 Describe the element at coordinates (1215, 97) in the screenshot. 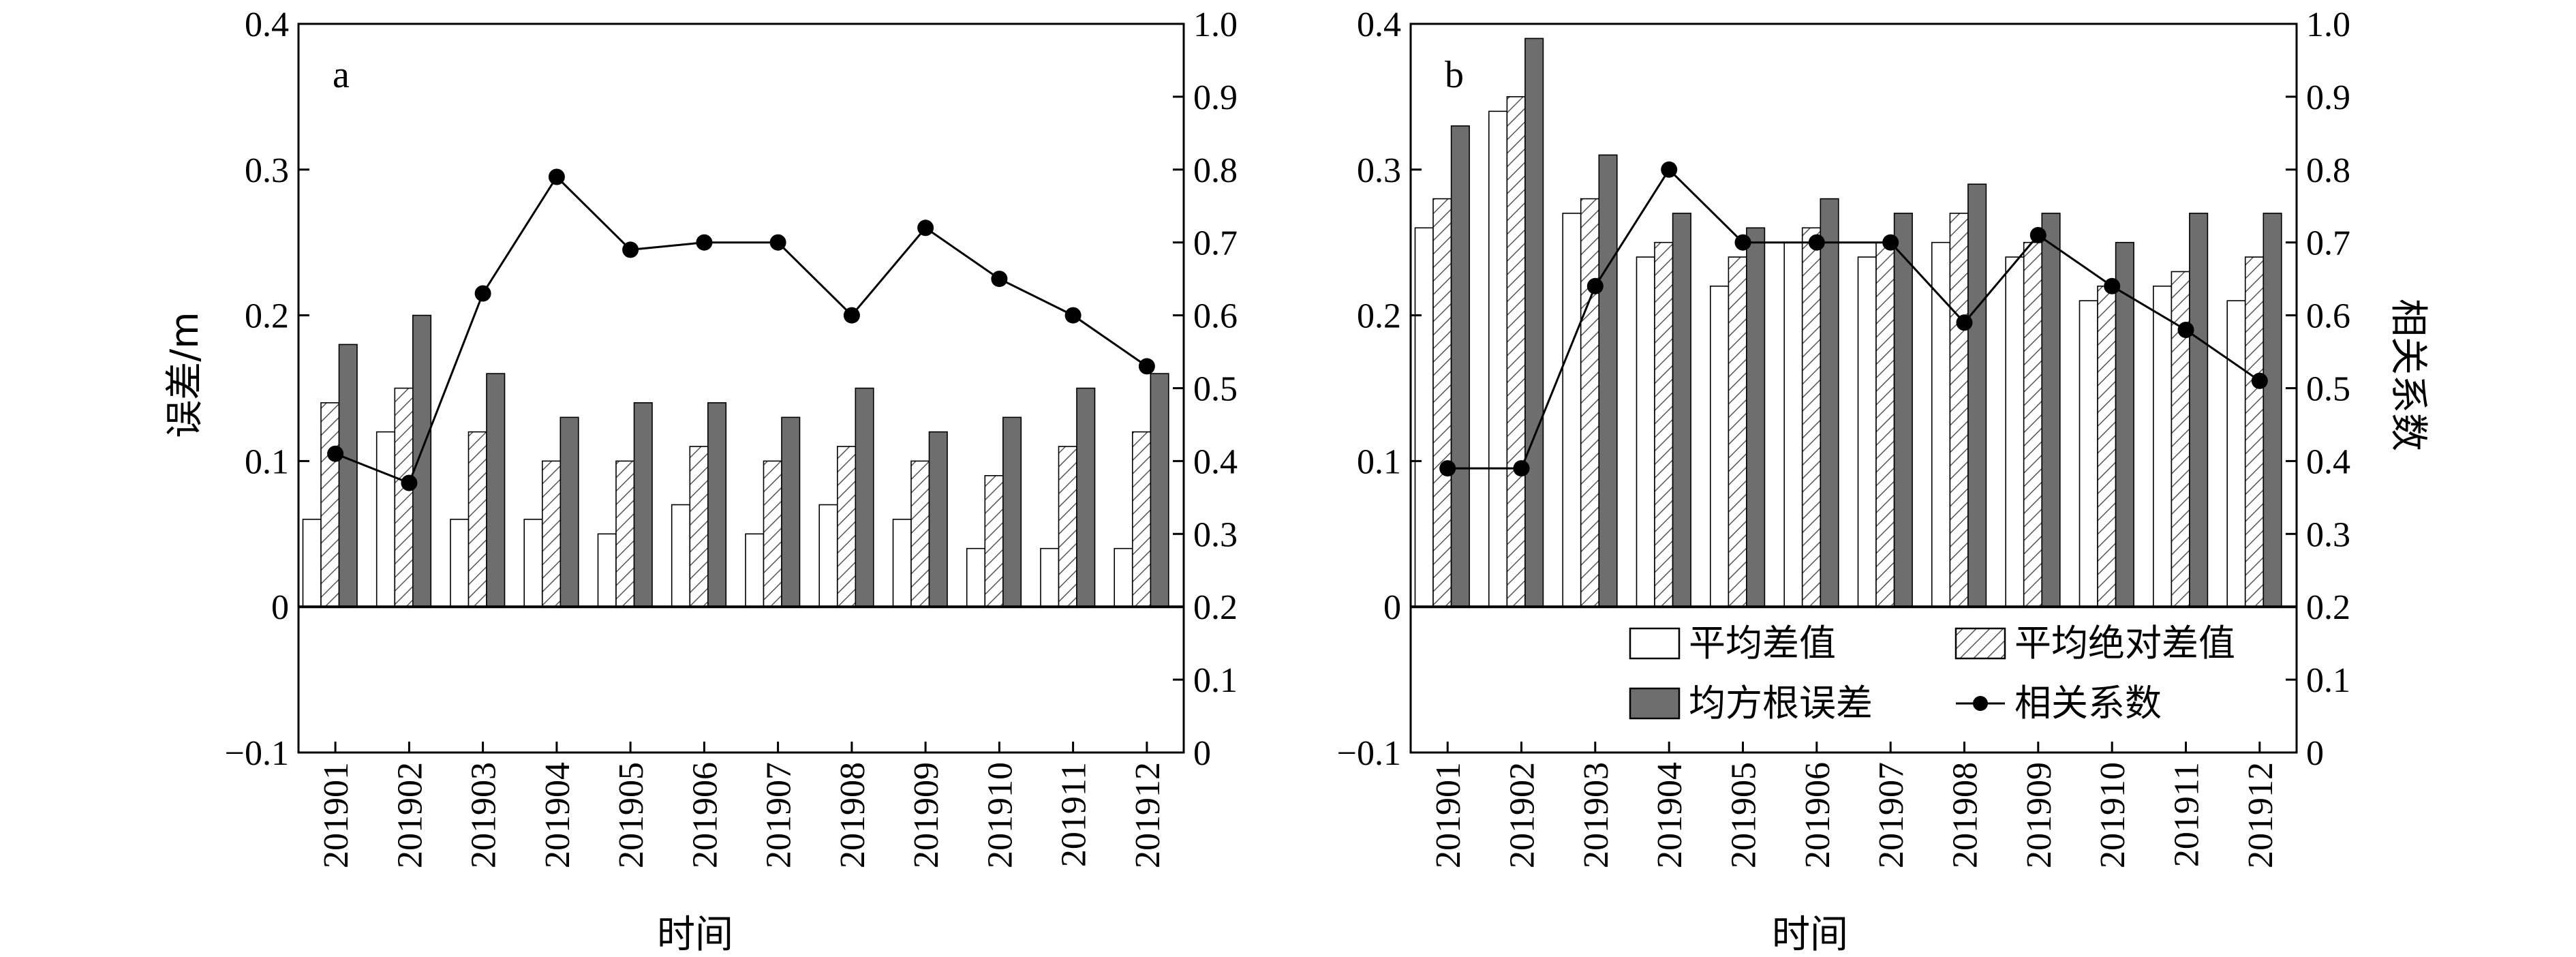

I see `y-tick-right-label: 0.9` at that location.